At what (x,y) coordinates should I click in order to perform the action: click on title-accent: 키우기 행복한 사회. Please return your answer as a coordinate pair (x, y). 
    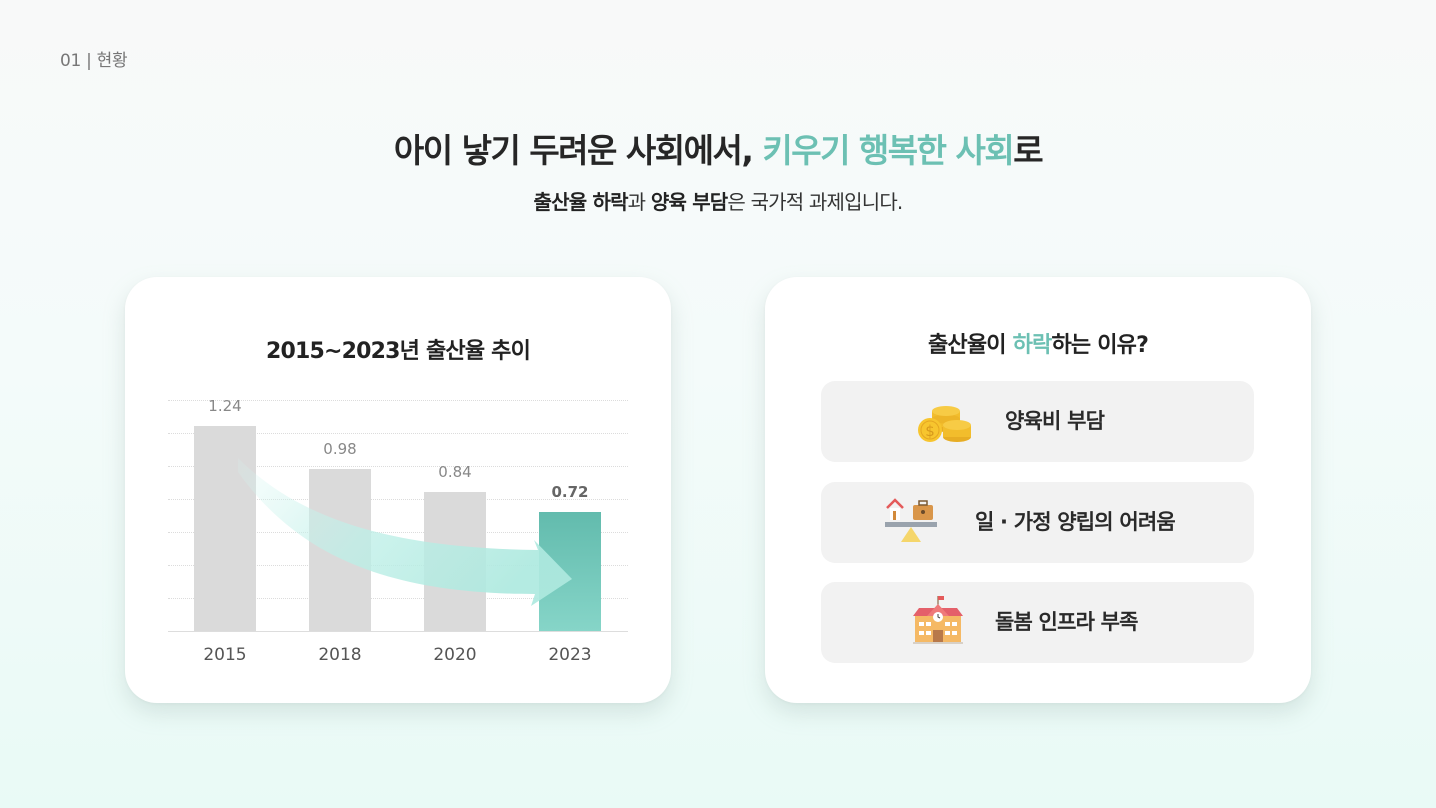
    Looking at the image, I should click on (888, 150).